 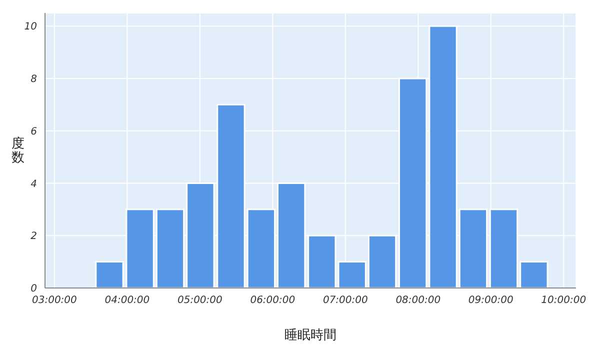 What do you see at coordinates (273, 300) in the screenshot?
I see `x-tick-label: 06:00:00` at bounding box center [273, 300].